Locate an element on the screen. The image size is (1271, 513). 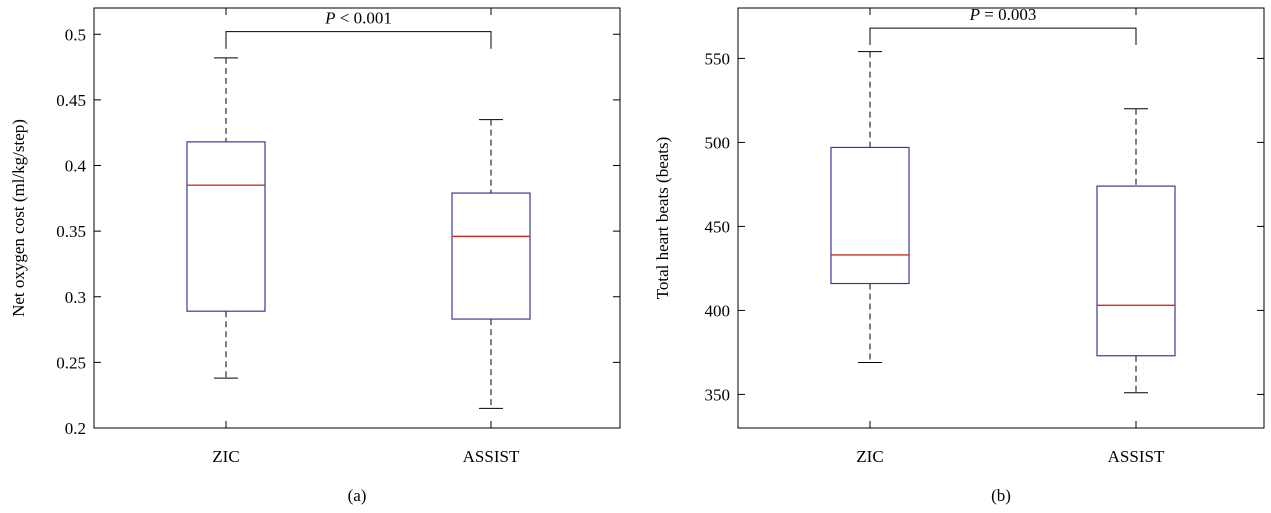
panel-label: (b) is located at coordinates (1001, 495).